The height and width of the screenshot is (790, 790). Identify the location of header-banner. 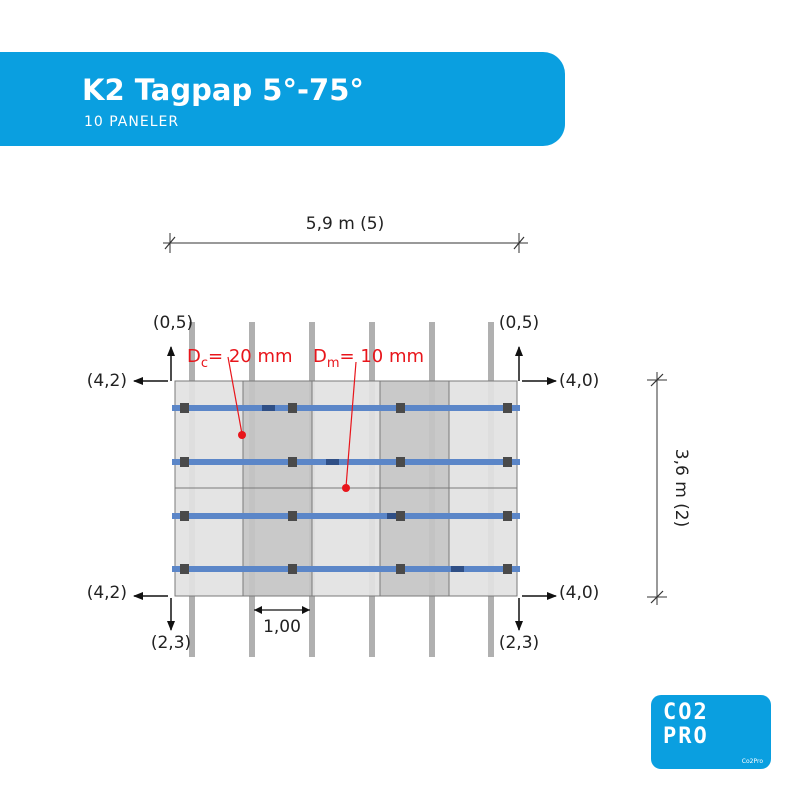
(282, 99).